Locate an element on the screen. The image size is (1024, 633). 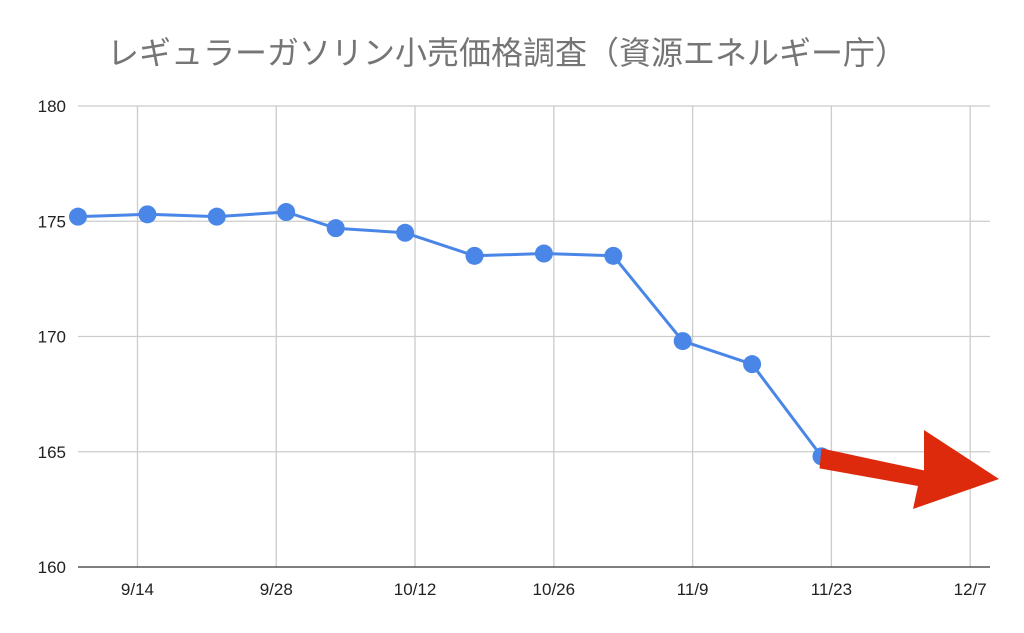
y-tick-label: 165 is located at coordinates (52, 452).